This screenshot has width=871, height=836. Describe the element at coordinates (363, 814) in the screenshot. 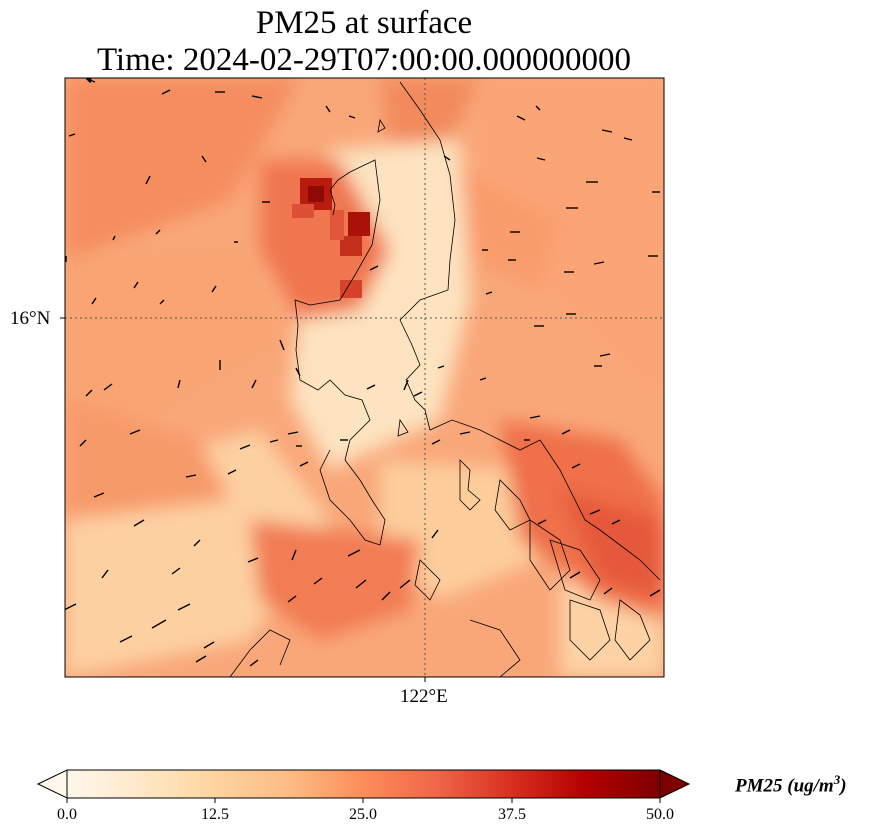

I see `colorbar-tick-label: 25.0` at that location.